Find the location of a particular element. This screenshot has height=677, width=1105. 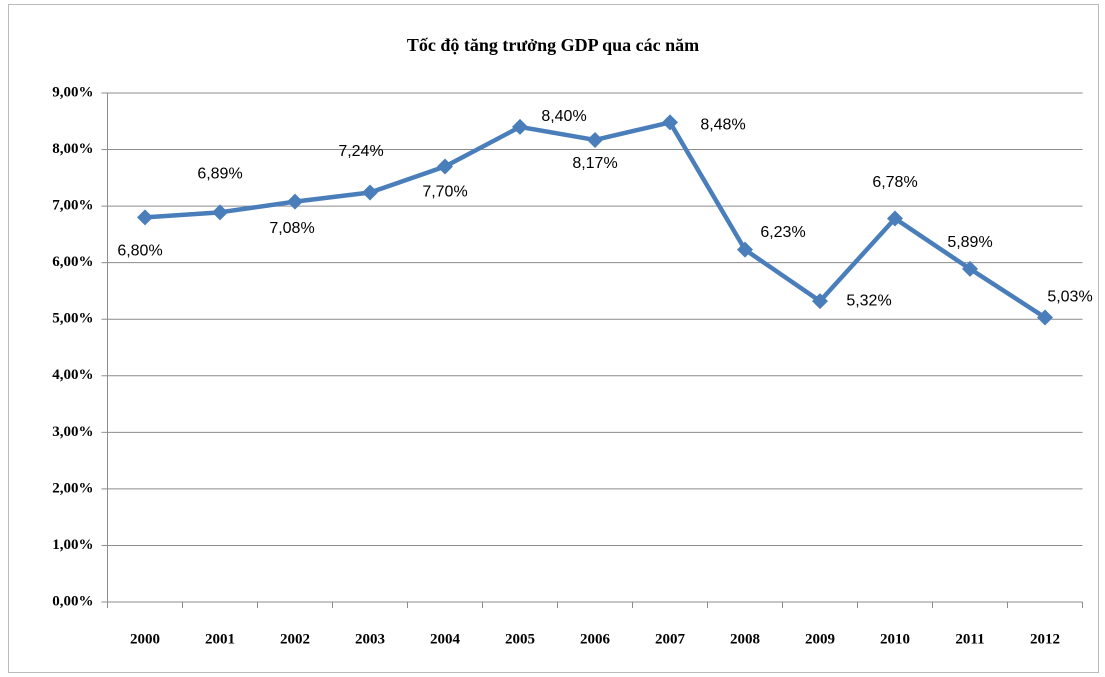

data-label: 7,24% is located at coordinates (360, 151).